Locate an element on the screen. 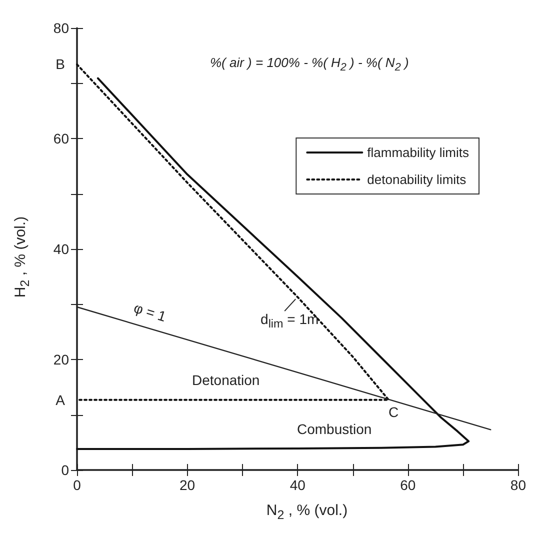 Image resolution: width=537 pixels, height=537 pixels. y-tick-label: 40 is located at coordinates (61, 249).